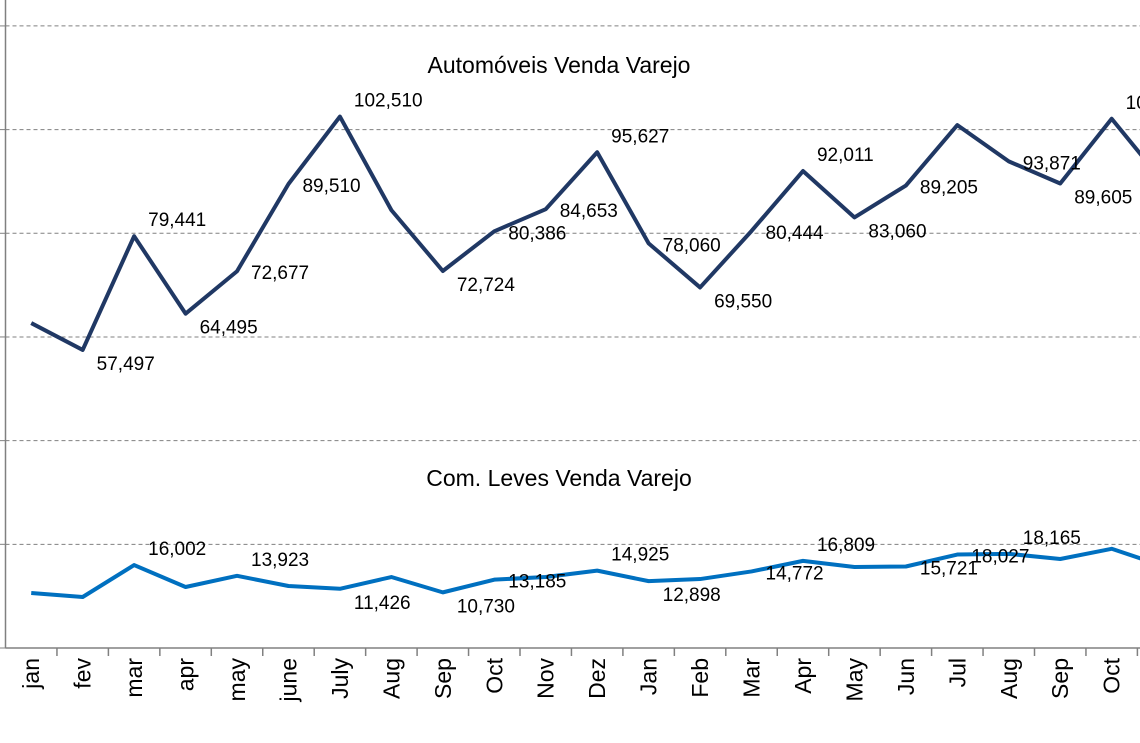 This screenshot has height=743, width=1140. Describe the element at coordinates (177, 549) in the screenshot. I see `value-label: 16,002` at that location.